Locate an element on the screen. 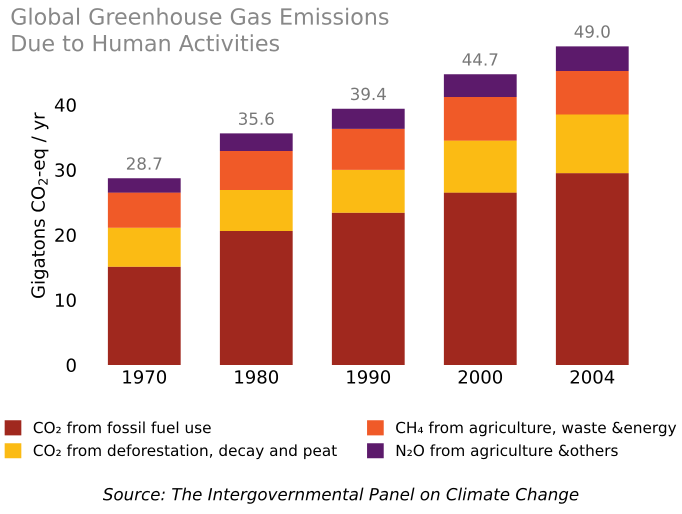 This screenshot has width=682, height=514. x-tick-label: 1970 is located at coordinates (144, 377).